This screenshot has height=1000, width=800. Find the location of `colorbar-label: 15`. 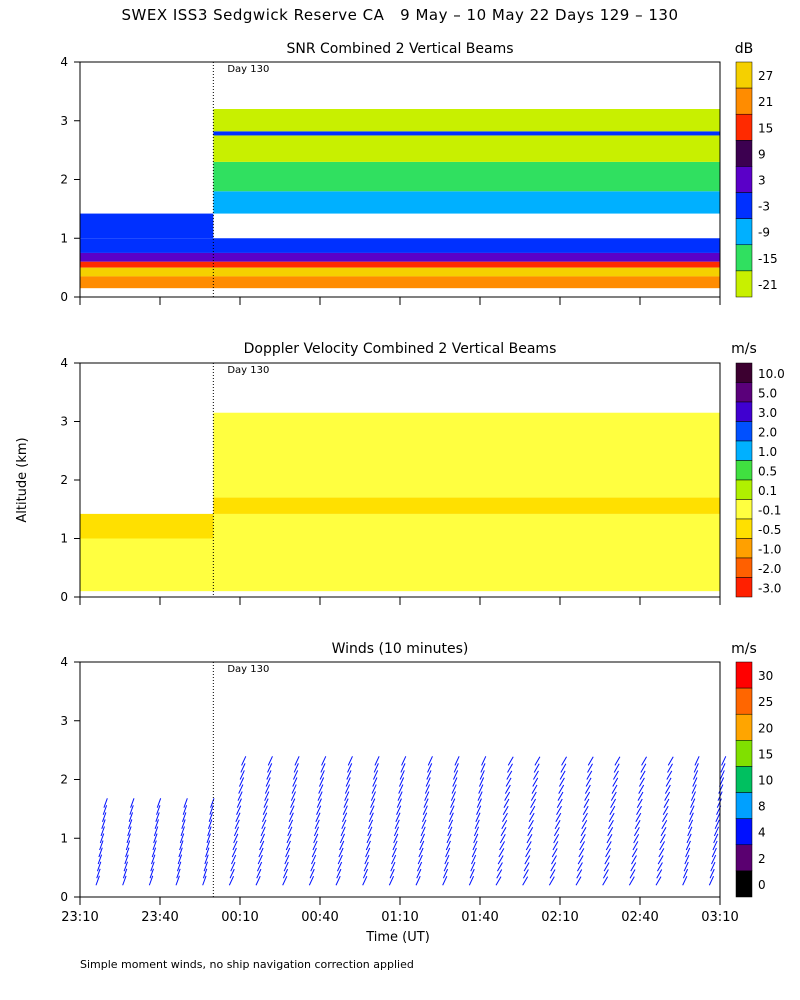

colorbar-label: 15 is located at coordinates (765, 754).